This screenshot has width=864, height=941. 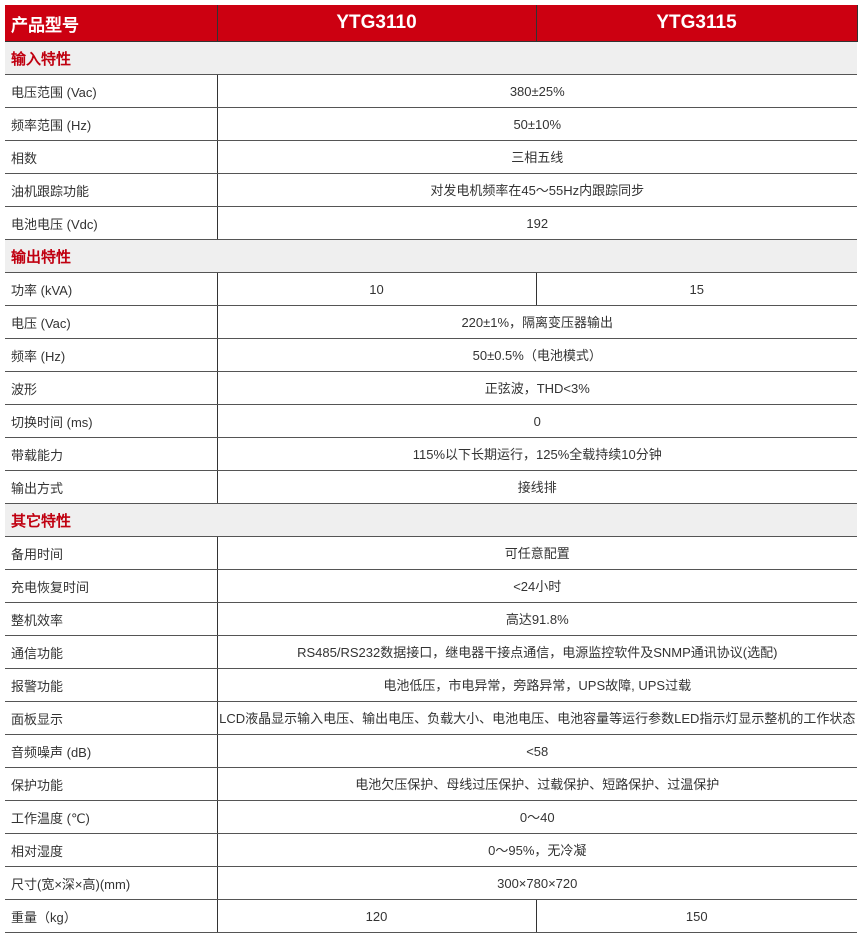 I want to click on table-row: 报警功能 电池低压，市电异常，旁路异常，UPS故障, UPS过载, so click(x=431, y=685).